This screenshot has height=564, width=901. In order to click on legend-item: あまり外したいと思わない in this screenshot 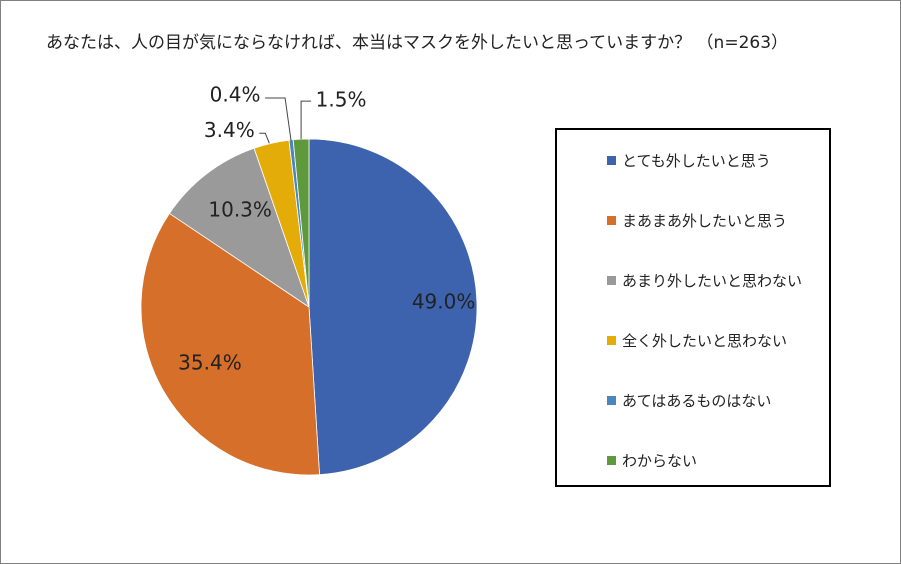, I will do `click(704, 280)`.